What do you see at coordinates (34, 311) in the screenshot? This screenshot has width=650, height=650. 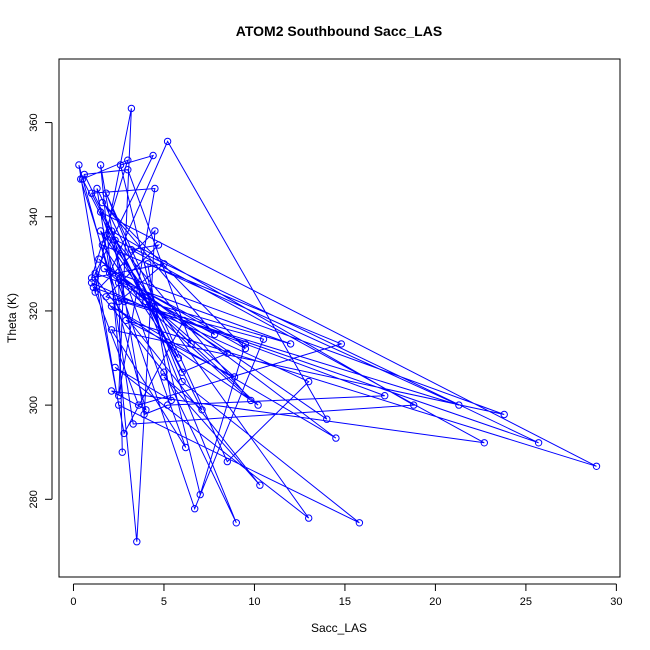 I see `y-tick-label: 320` at bounding box center [34, 311].